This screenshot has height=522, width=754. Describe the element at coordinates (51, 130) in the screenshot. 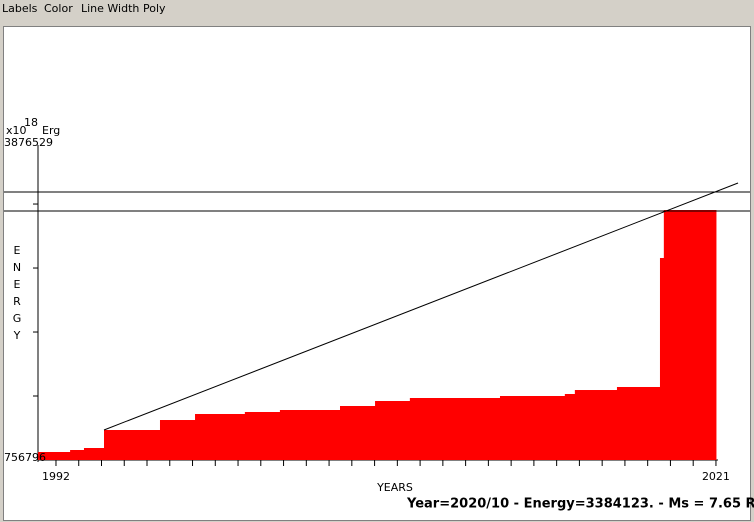

I see `unit: Erg` at that location.